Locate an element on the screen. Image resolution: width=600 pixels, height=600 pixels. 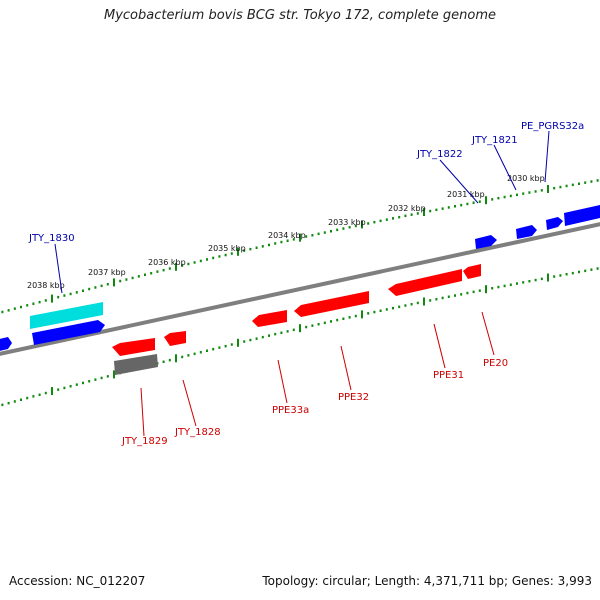
gene-label-ppe31: PPE31 is located at coordinates (448, 375).